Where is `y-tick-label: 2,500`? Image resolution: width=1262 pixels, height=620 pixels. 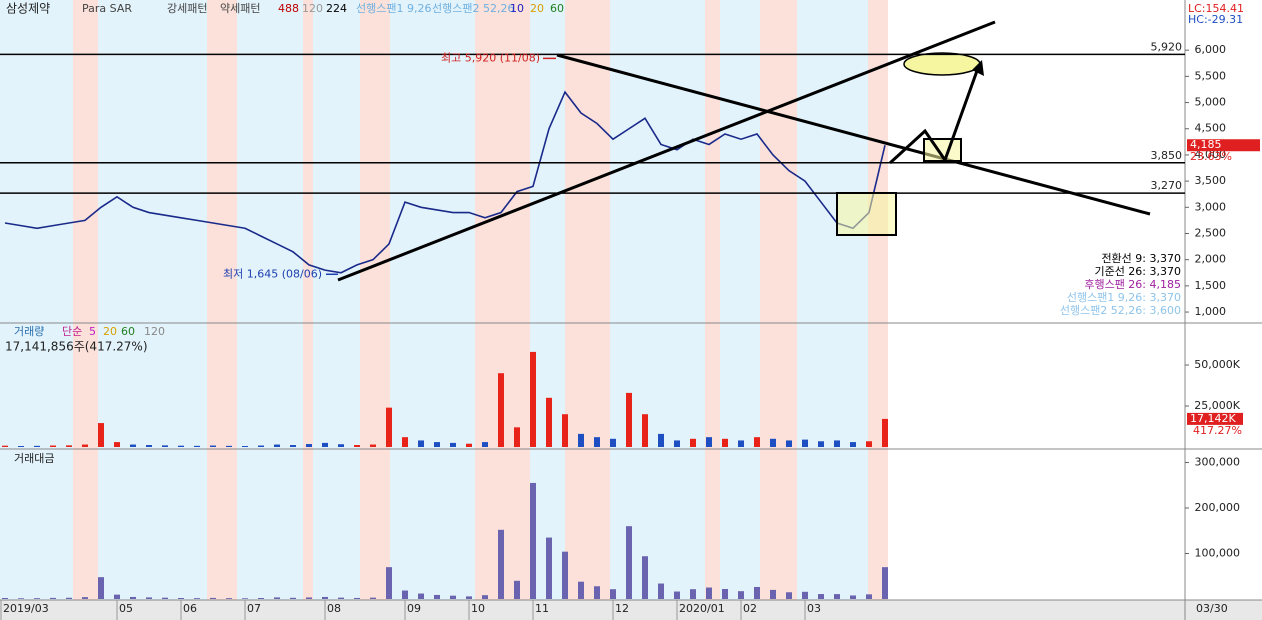
y-tick-label: 2,500 is located at coordinates (1211, 232).